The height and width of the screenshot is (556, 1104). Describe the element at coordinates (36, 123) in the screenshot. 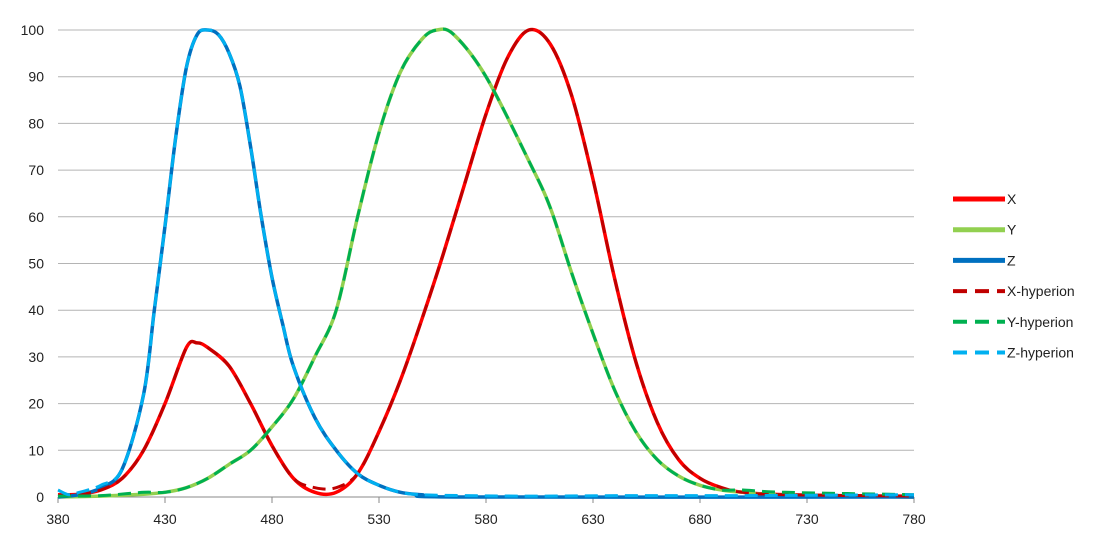

I see `y-tick-label: 80` at that location.